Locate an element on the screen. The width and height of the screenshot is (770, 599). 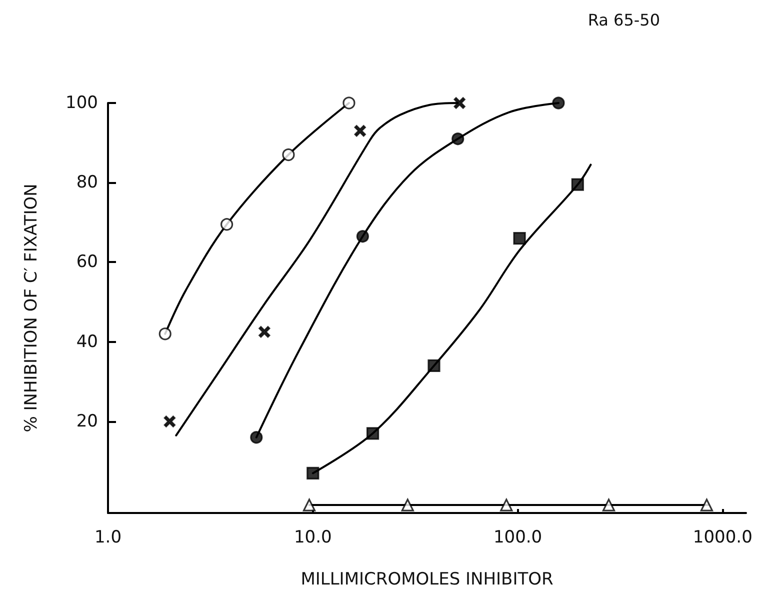
y-axis-title: % INHIBITION OF C′ FIXATION is located at coordinates (32, 308).